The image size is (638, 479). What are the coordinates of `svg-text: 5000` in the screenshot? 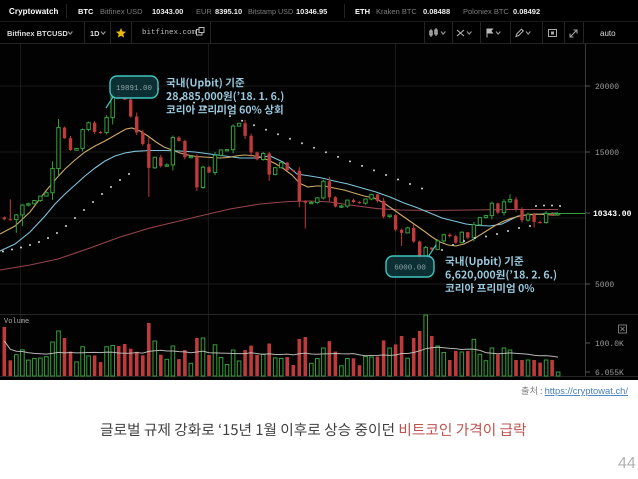 It's located at (604, 285).